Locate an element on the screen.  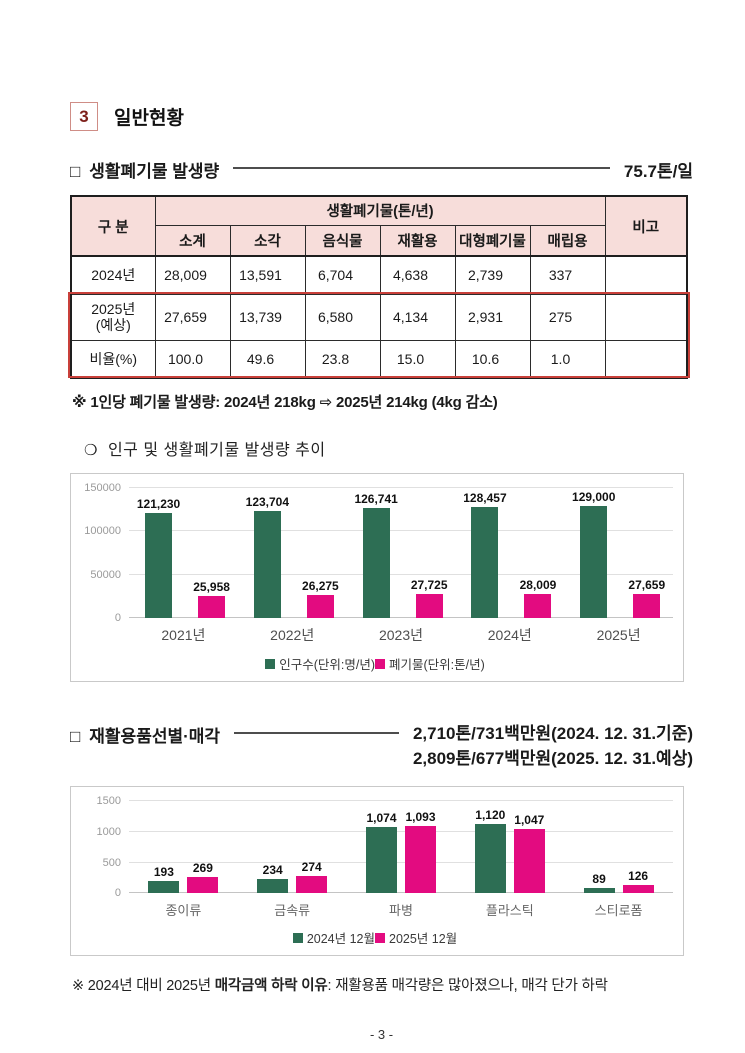
bar-value-label: 27,725 is located at coordinates (429, 585).